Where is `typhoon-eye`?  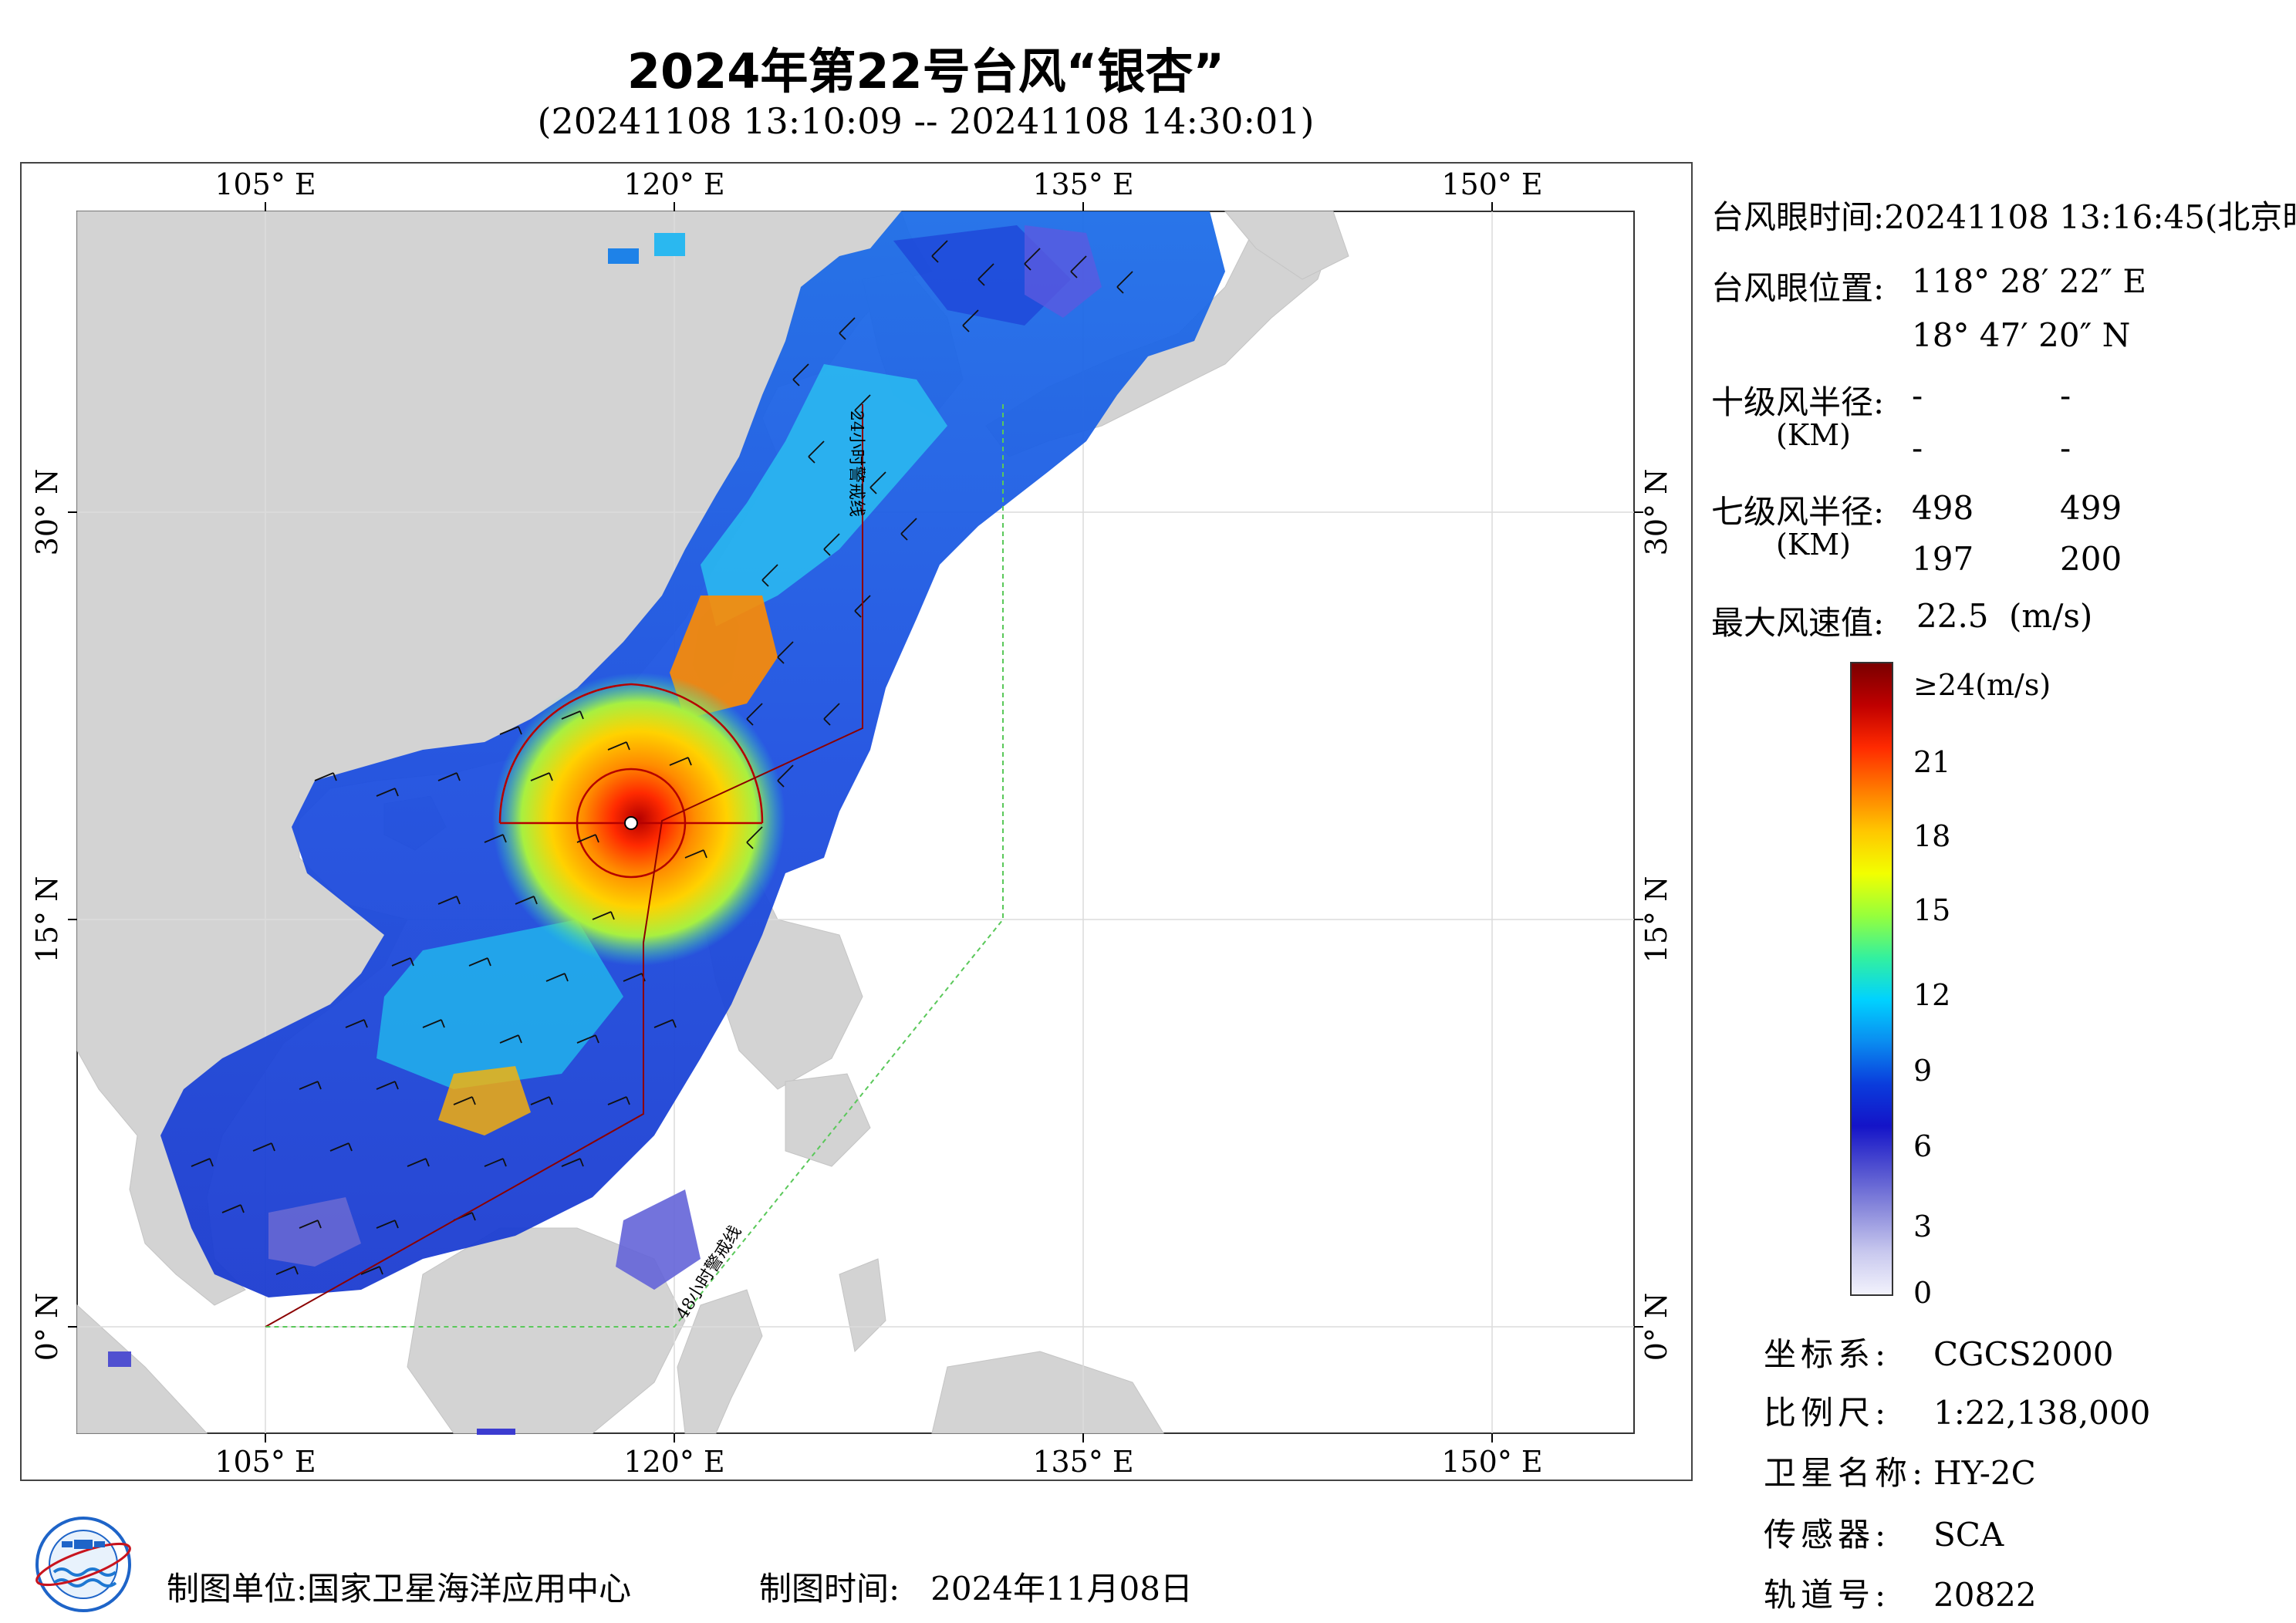 typhoon-eye is located at coordinates (631, 823).